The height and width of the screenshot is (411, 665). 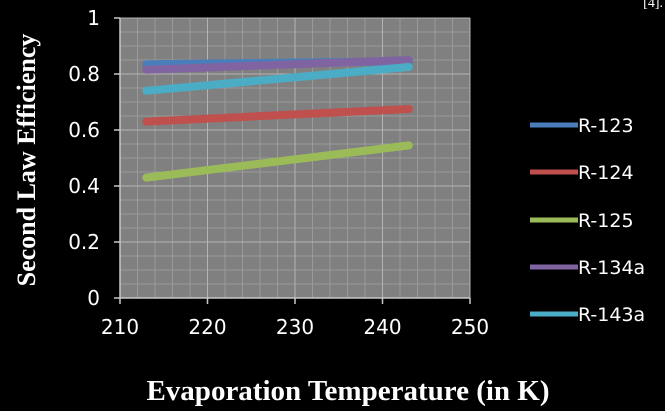 What do you see at coordinates (606, 126) in the screenshot?
I see `legend-label: R-123` at bounding box center [606, 126].